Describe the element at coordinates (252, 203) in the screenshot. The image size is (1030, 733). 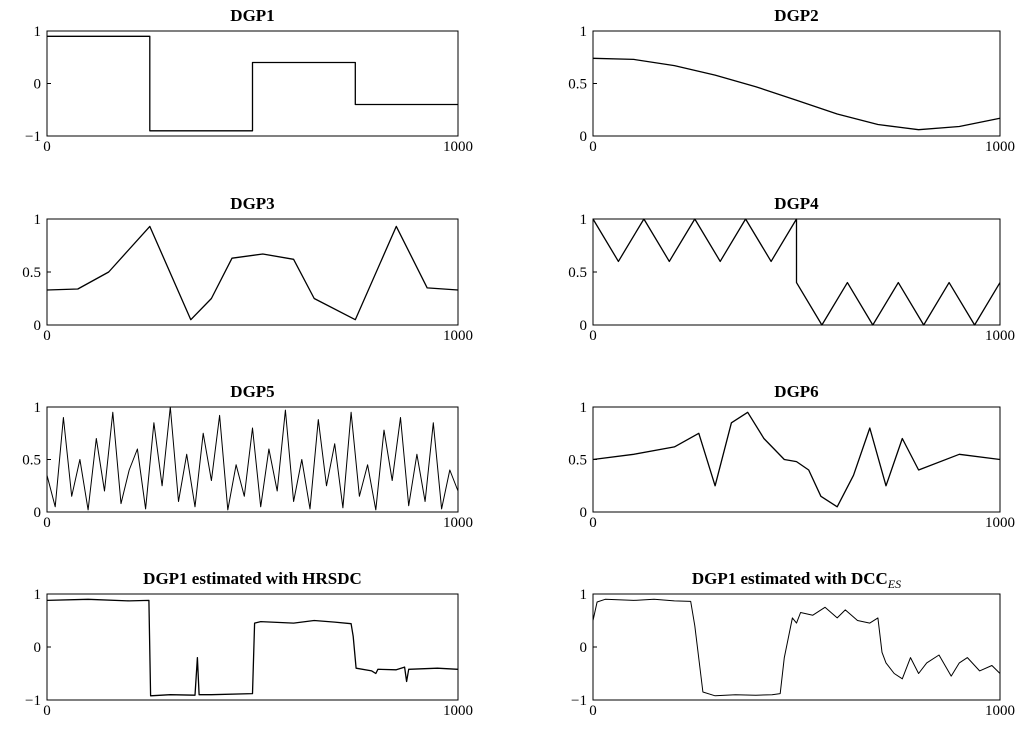
I see `panel-title: DGP3` at that location.